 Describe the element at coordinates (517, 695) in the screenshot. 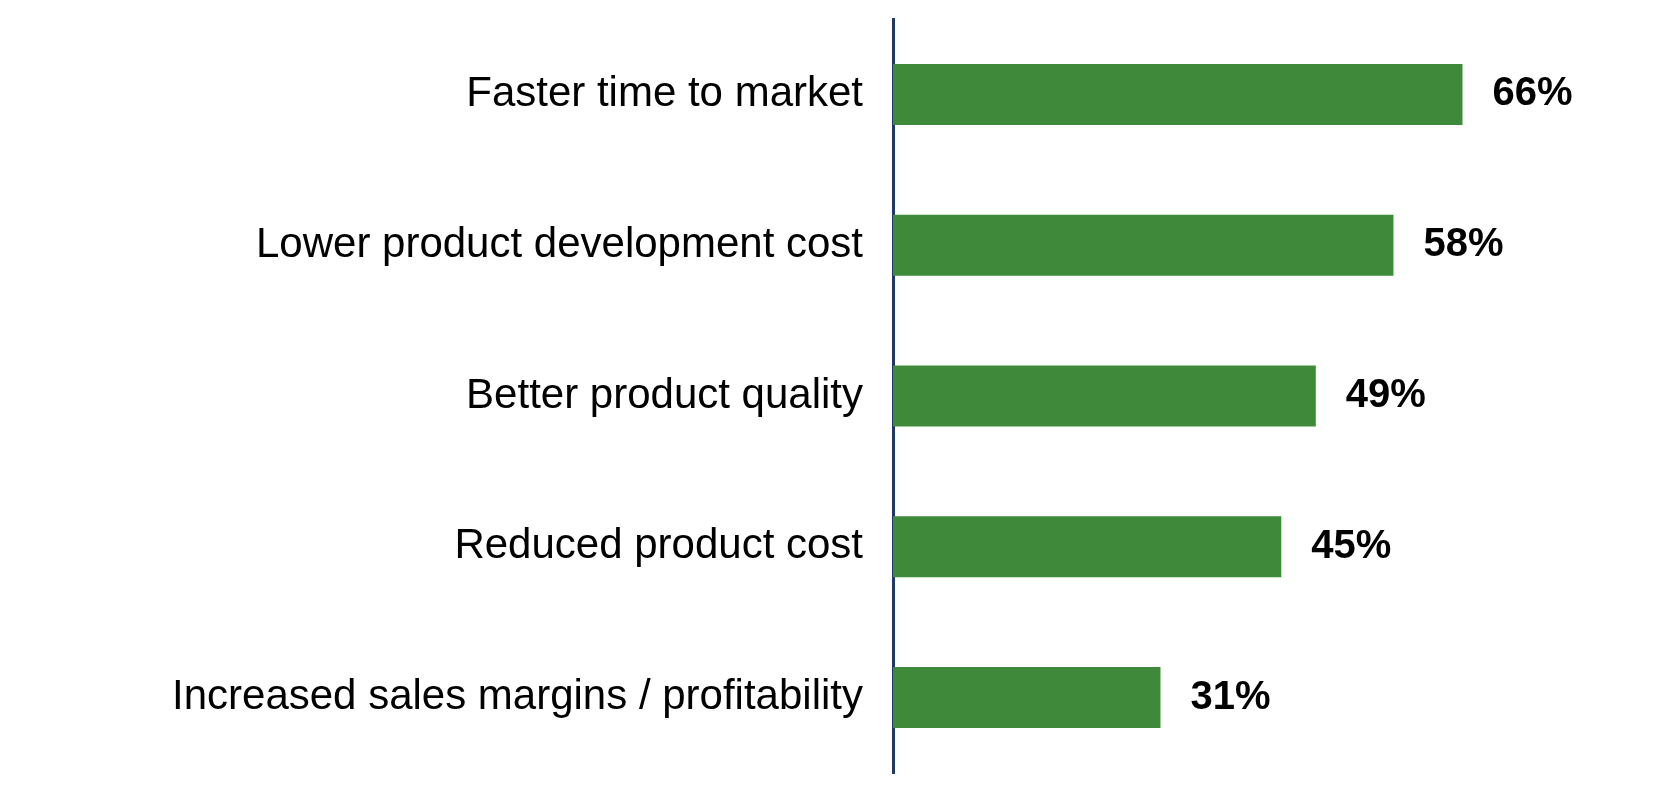

I see `y-tick-label: Increased sales margins / profitability` at that location.